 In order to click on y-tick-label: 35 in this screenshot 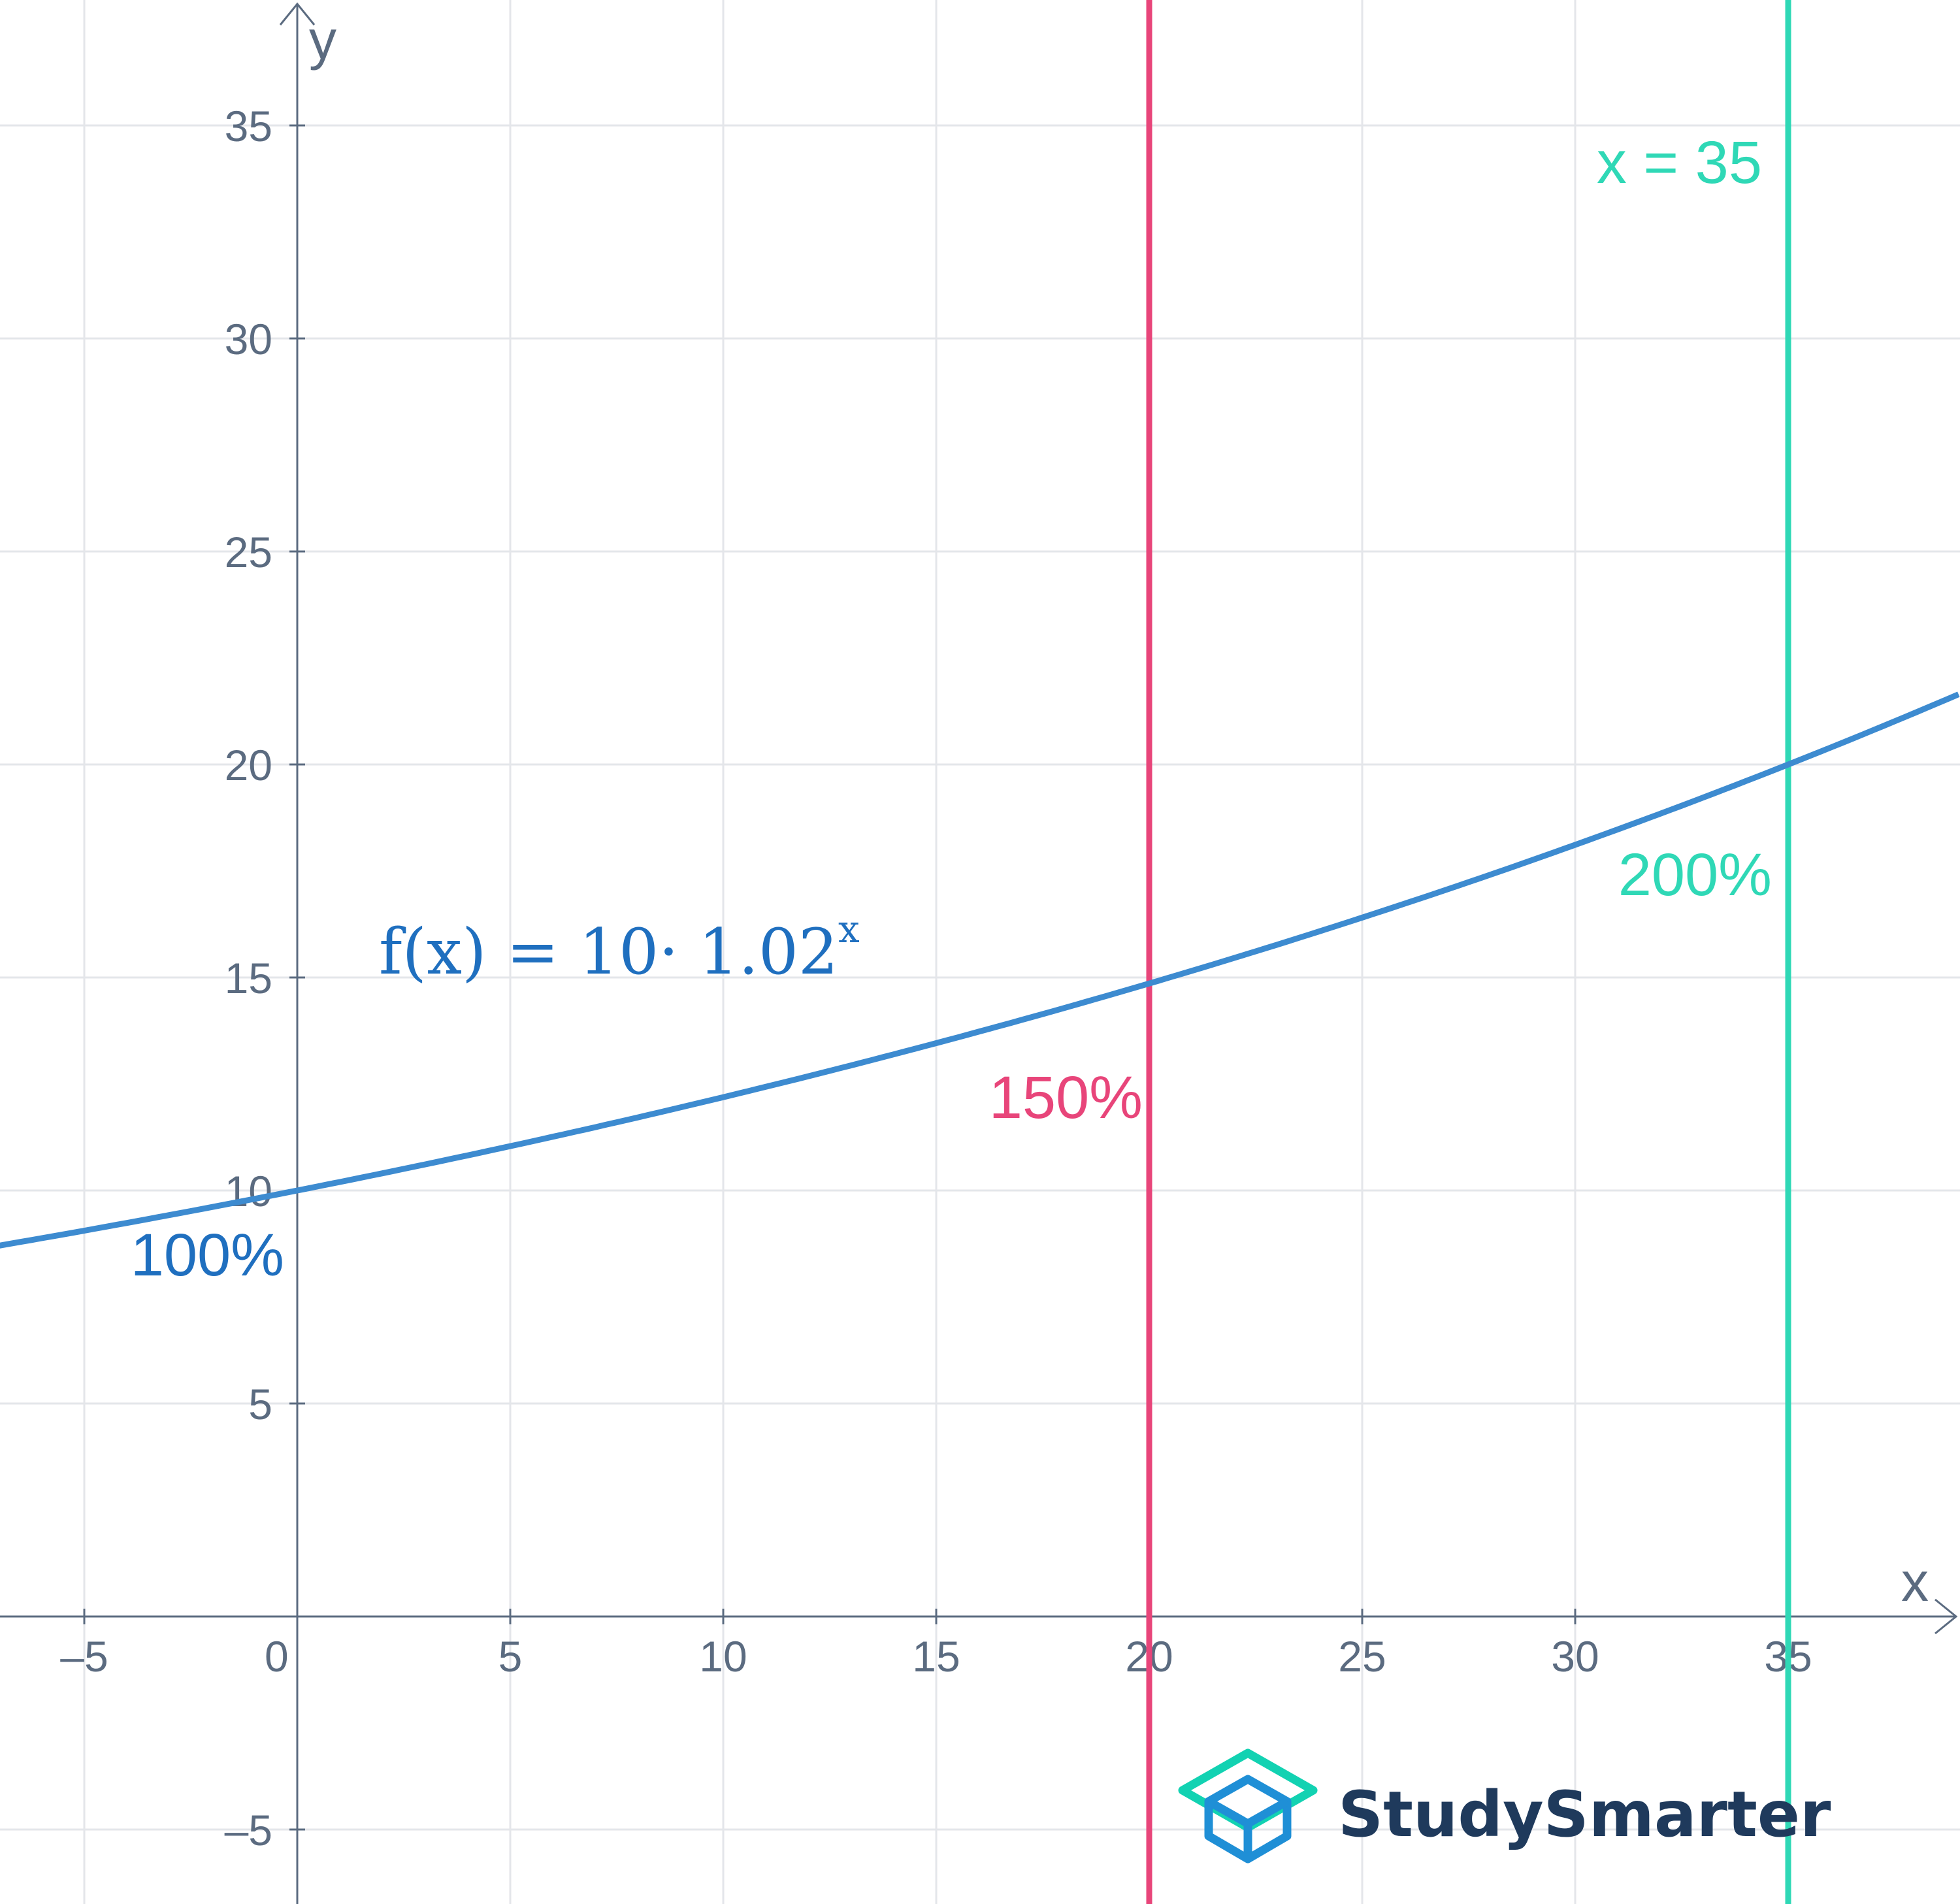, I will do `click(248, 126)`.